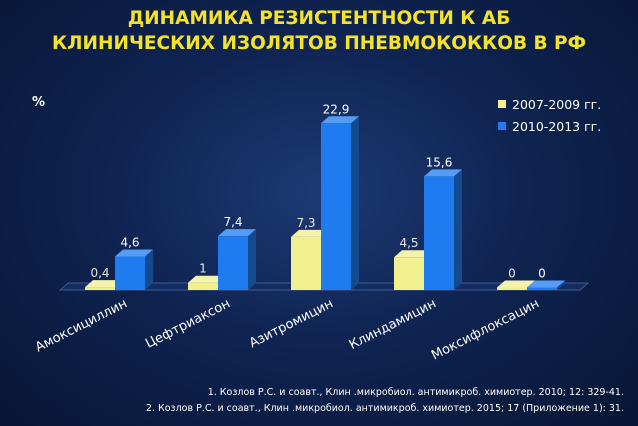 Image resolution: width=638 pixels, height=426 pixels. What do you see at coordinates (443, 173) in the screenshot?
I see `bar-s2-4-top` at bounding box center [443, 173].